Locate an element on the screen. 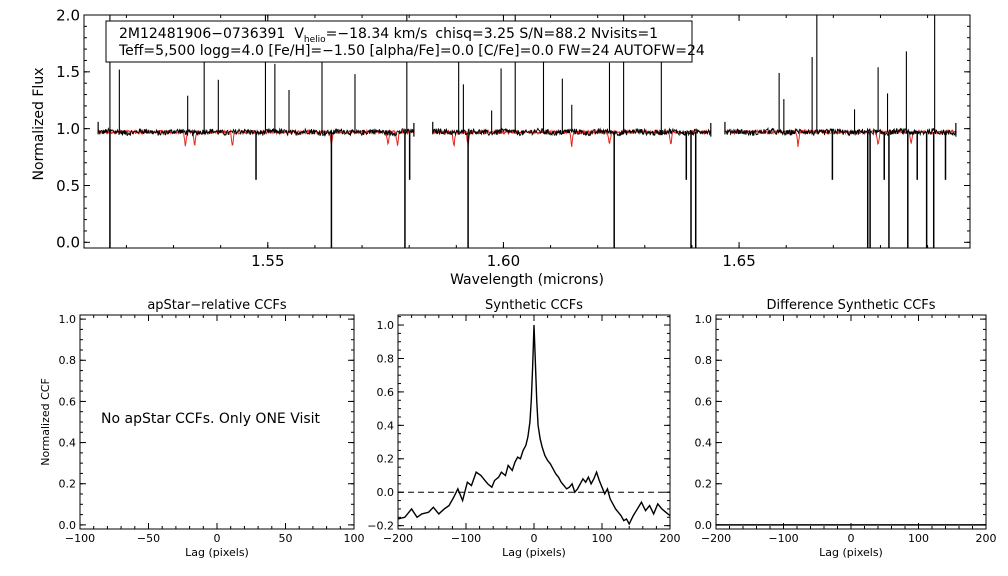 The image size is (1008, 576). synthetic-ccf-title: Synthetic CCFs is located at coordinates (534, 305).